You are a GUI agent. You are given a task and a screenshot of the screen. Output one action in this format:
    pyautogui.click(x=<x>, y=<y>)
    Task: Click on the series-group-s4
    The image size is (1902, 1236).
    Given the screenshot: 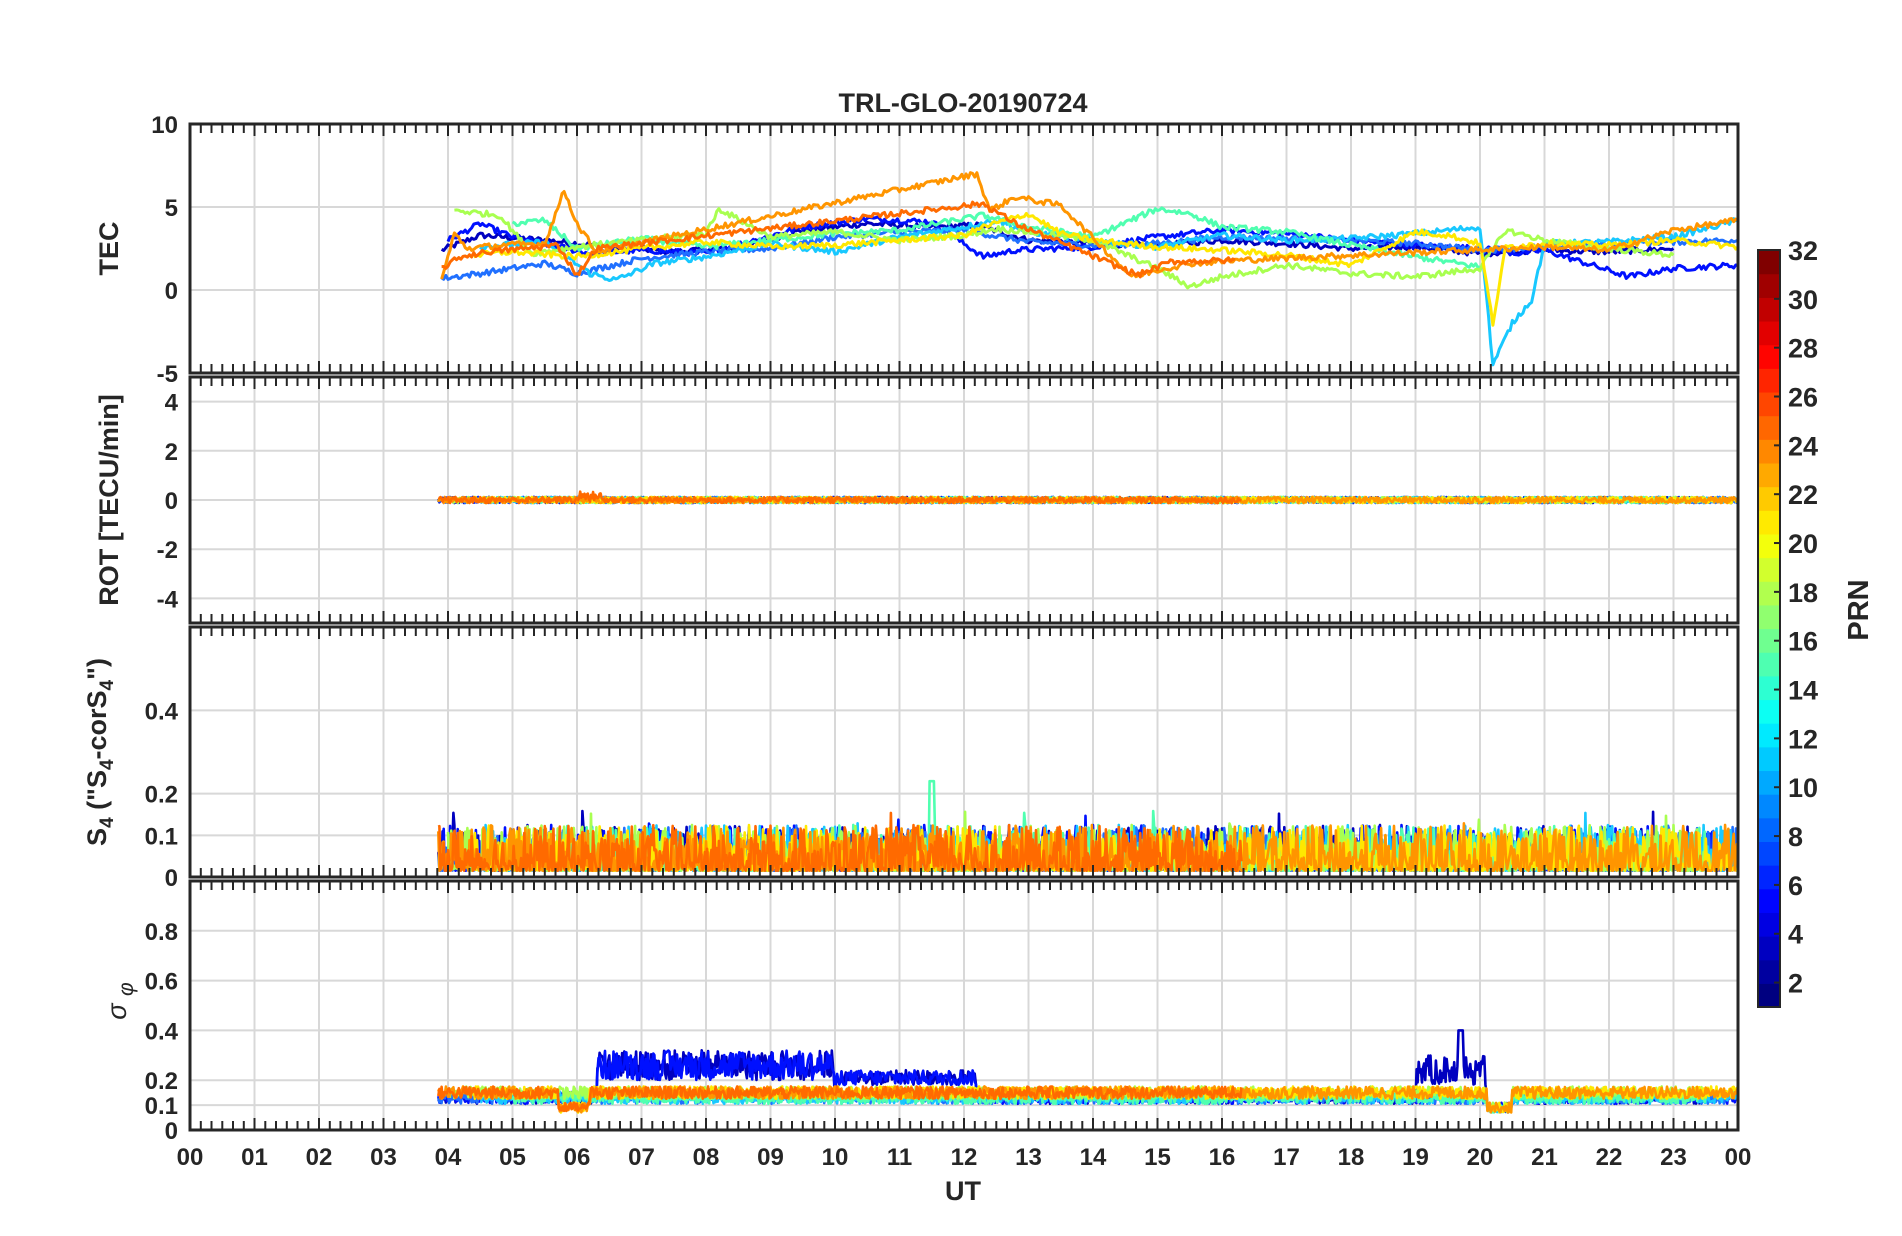 What is the action you would take?
    pyautogui.click(x=1087, y=825)
    